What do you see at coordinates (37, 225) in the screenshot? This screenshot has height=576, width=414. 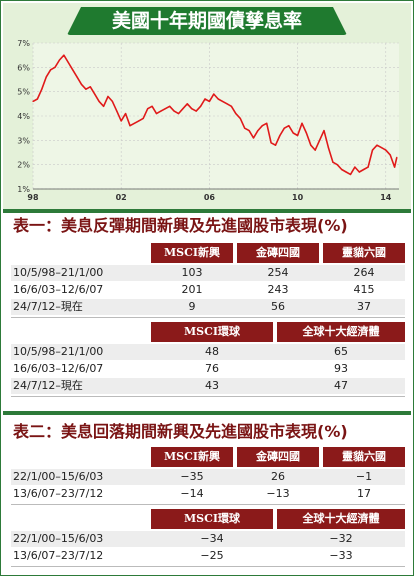 I see `table1-prefix: 表一：` at bounding box center [37, 225].